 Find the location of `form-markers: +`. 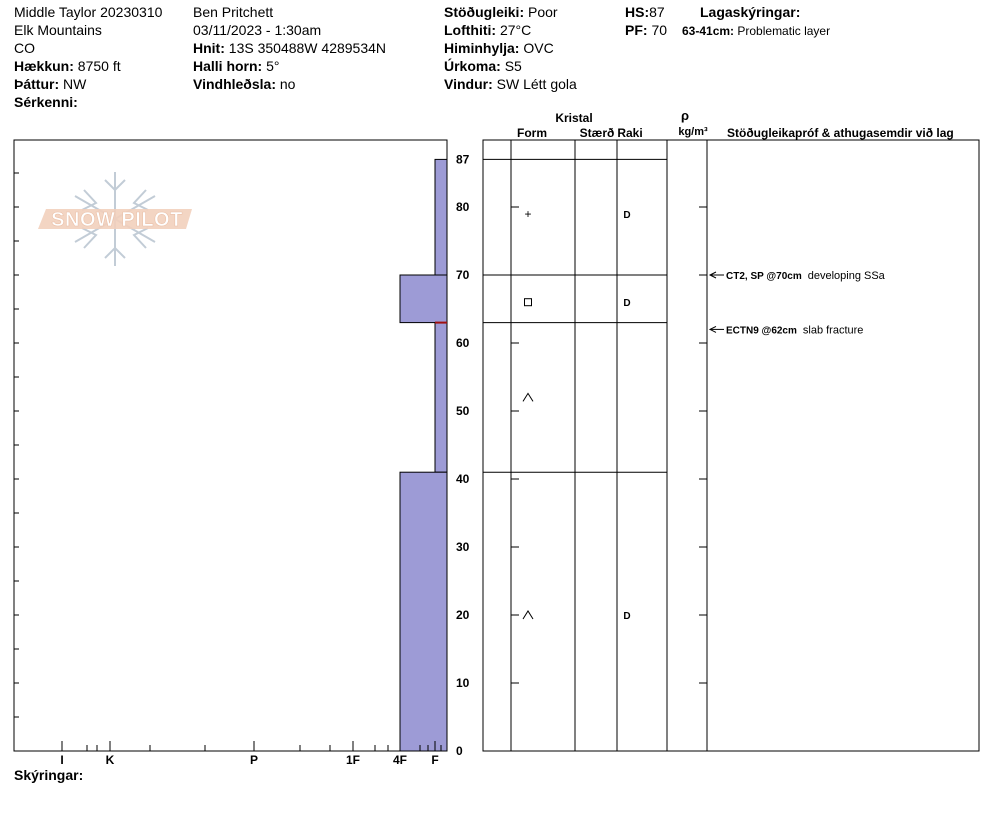

form-markers: + is located at coordinates (528, 413).